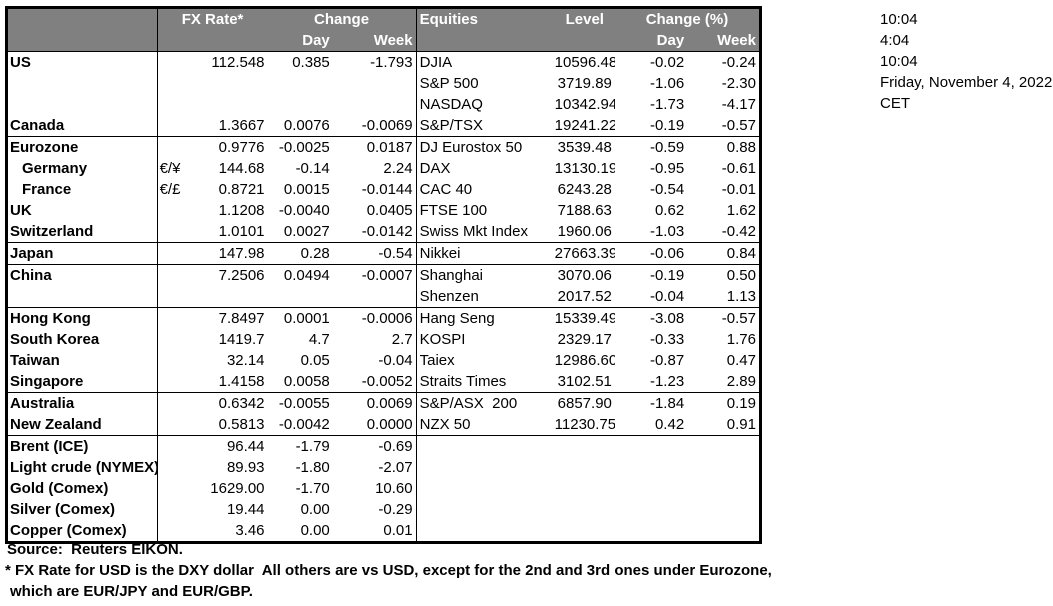  Describe the element at coordinates (300, 104) in the screenshot. I see `fx-day-cell` at that location.